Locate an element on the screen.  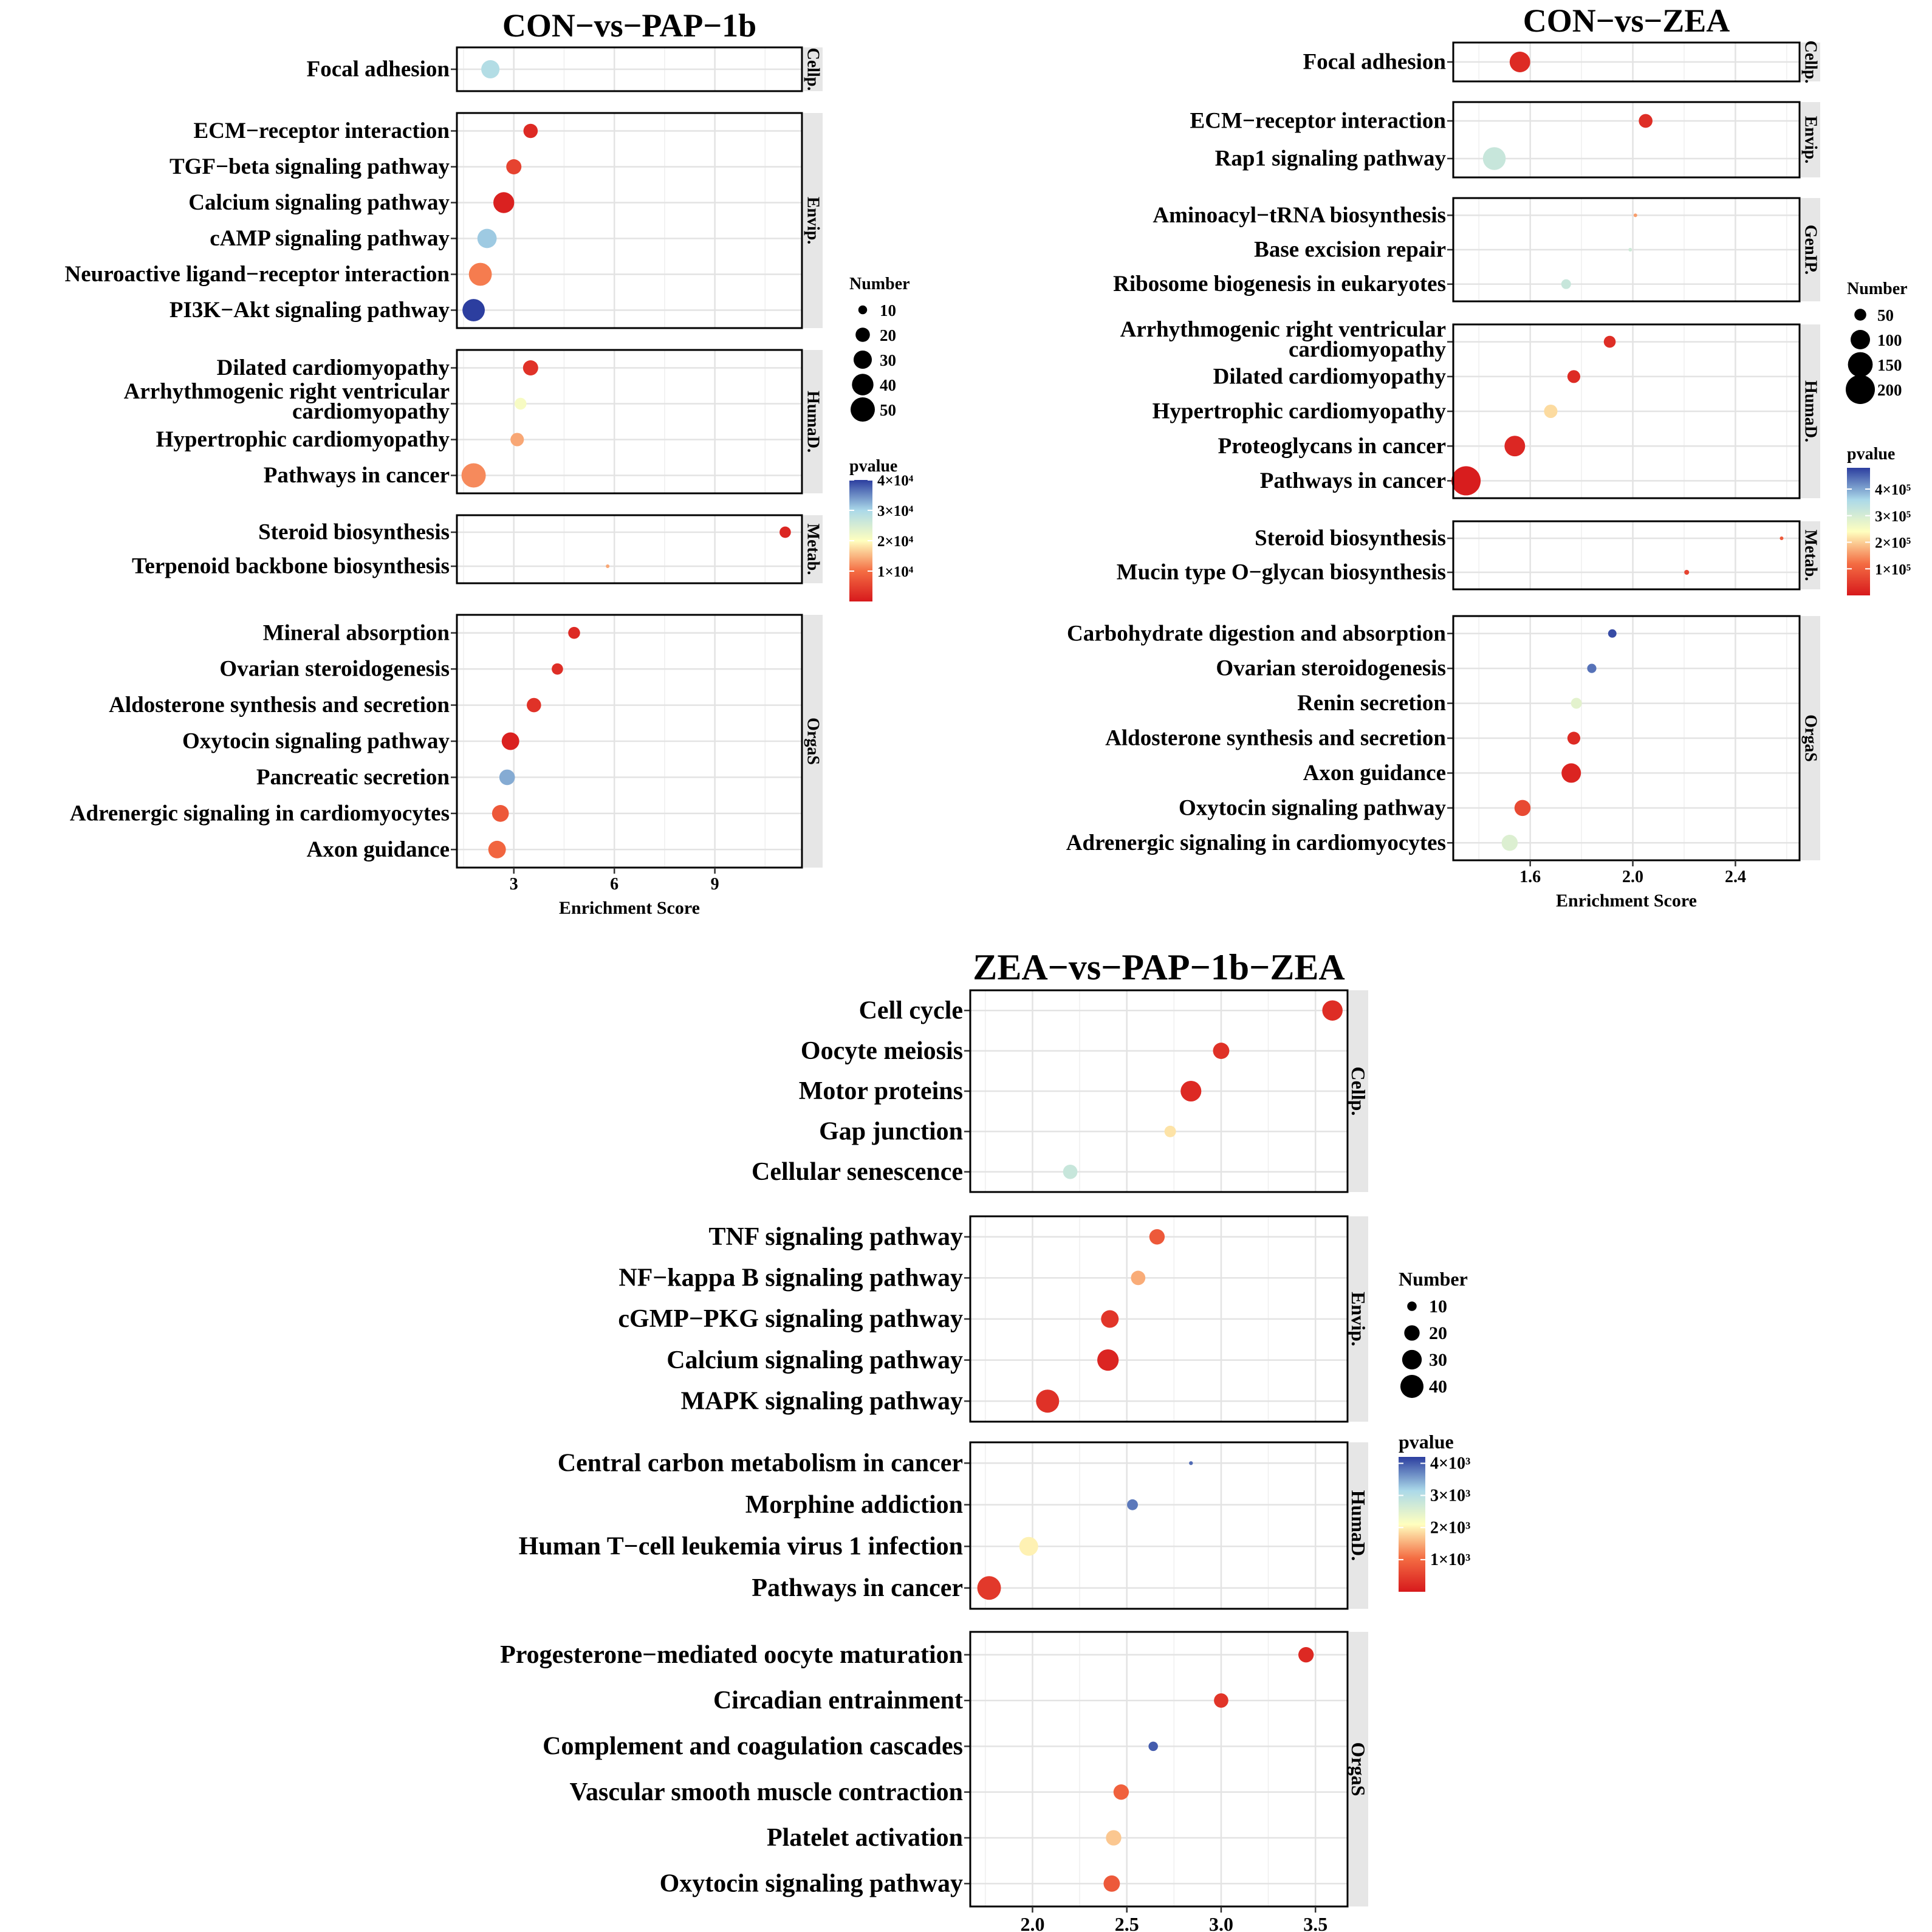
color-legend-label: 3×10³ is located at coordinates (1450, 1495).